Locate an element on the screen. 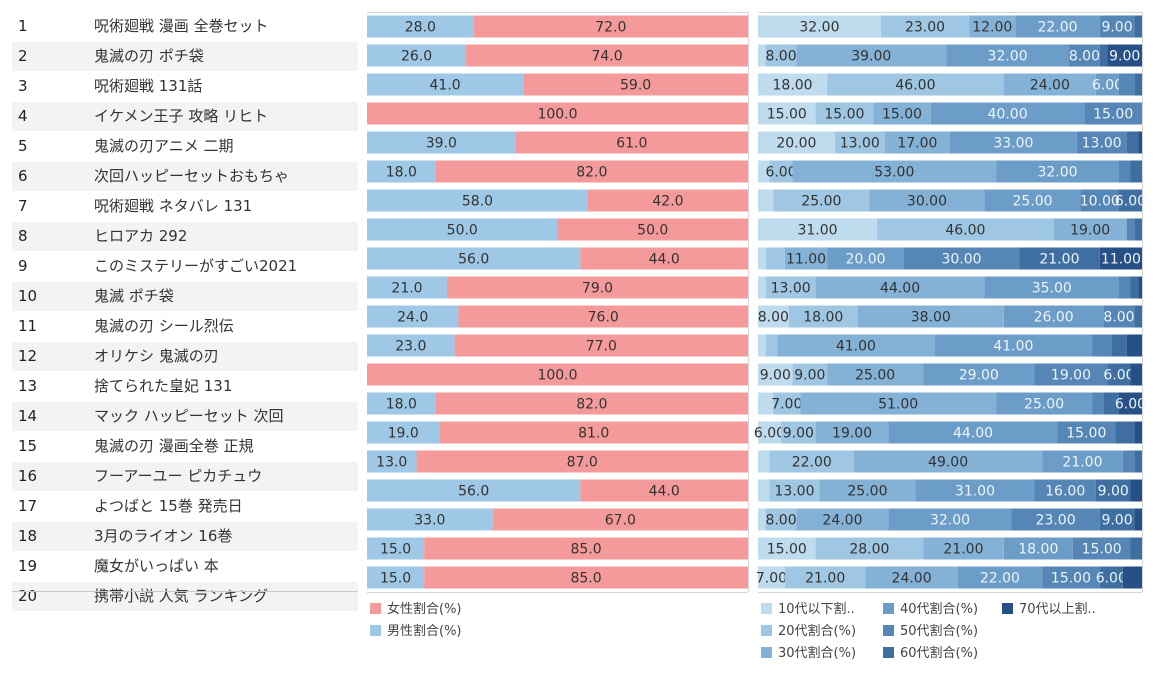 This screenshot has height=679, width=1156. table-row: 2 鬼滅の刃 ポチ袋 is located at coordinates (185, 57).